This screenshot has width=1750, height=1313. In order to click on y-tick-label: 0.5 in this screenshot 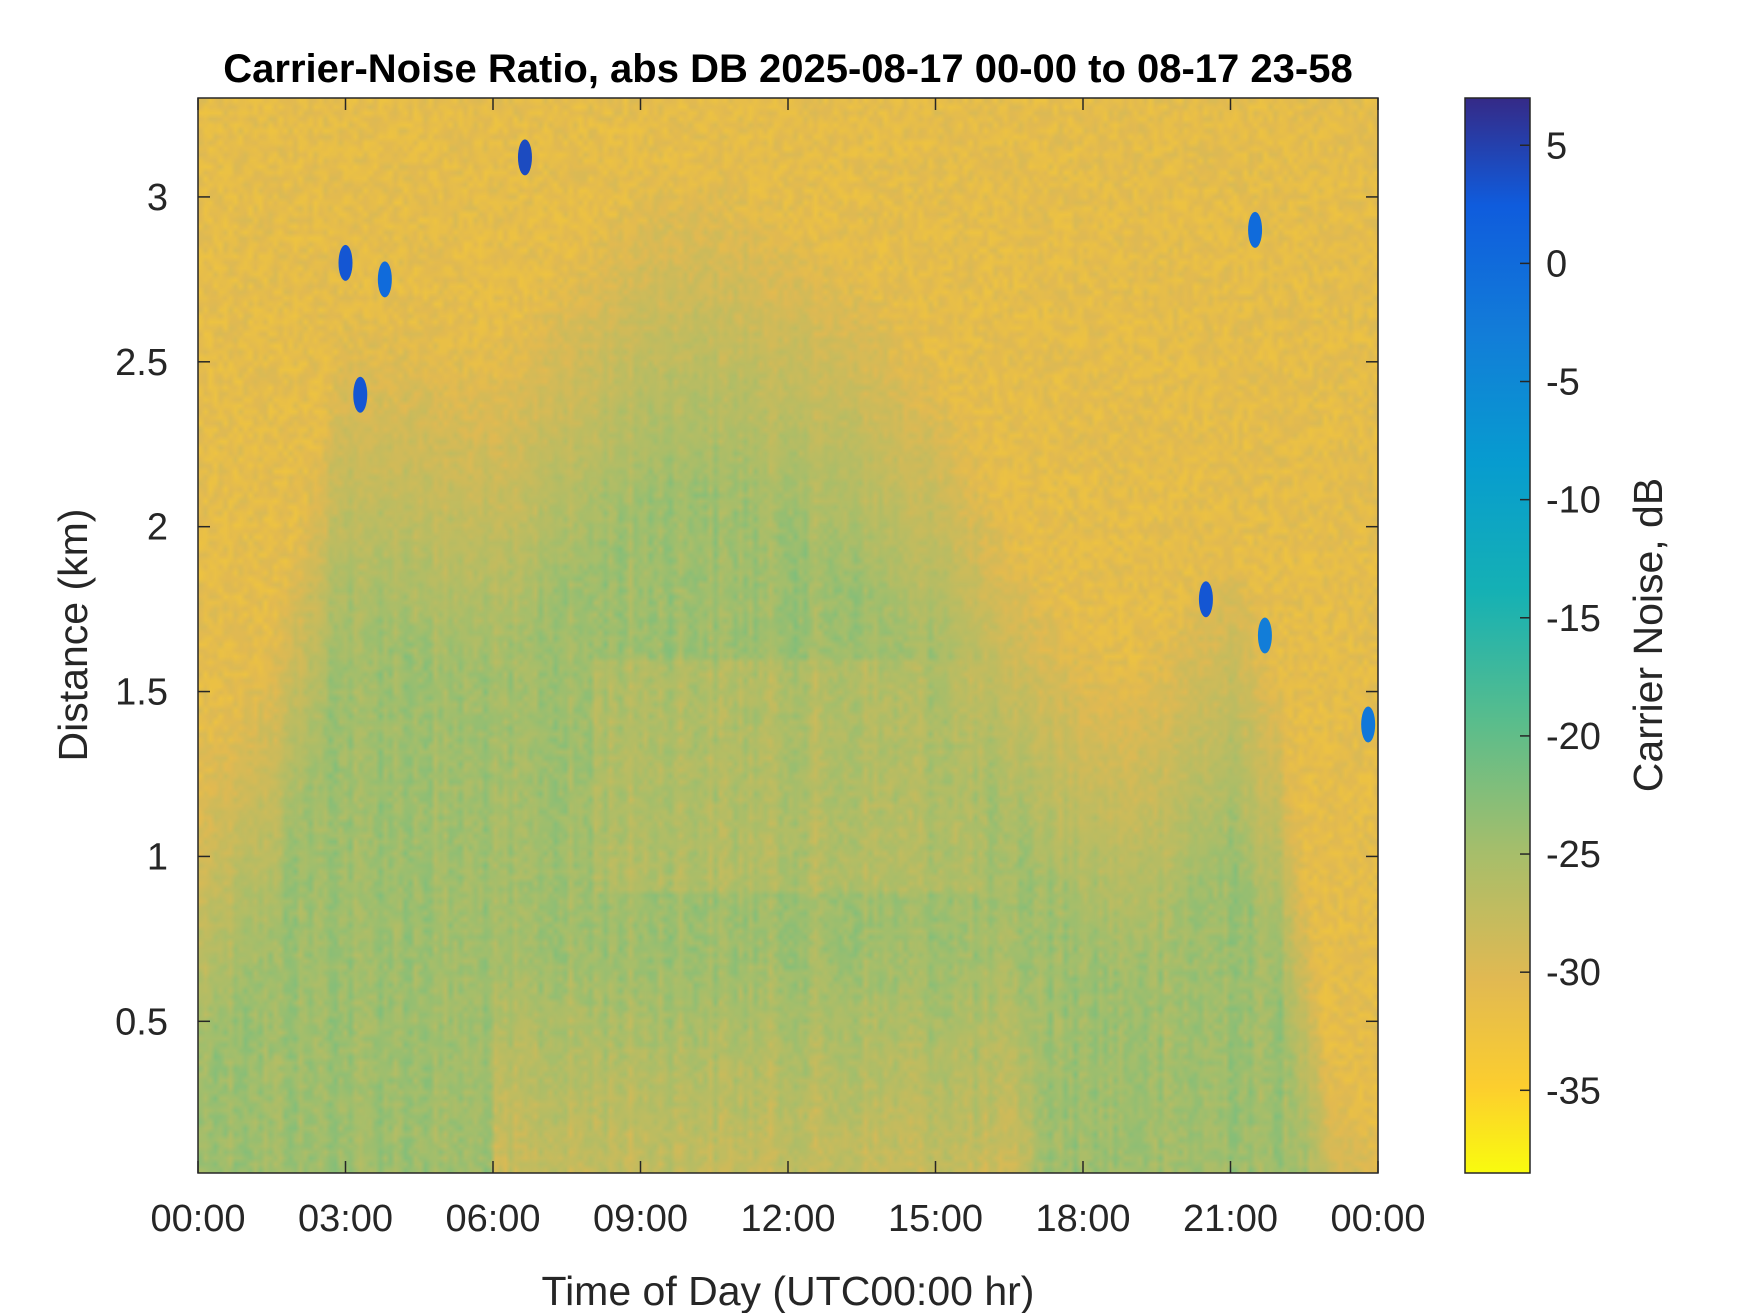, I will do `click(141, 1022)`.